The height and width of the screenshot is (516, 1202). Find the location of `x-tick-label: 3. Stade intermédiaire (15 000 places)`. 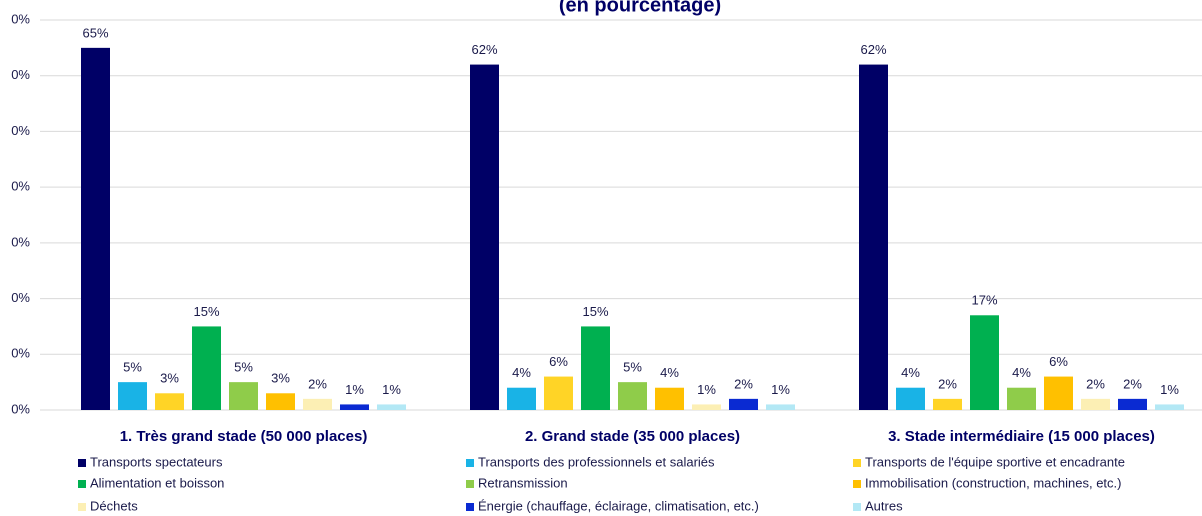

x-tick-label: 3. Stade intermédiaire (15 000 places) is located at coordinates (1021, 436).